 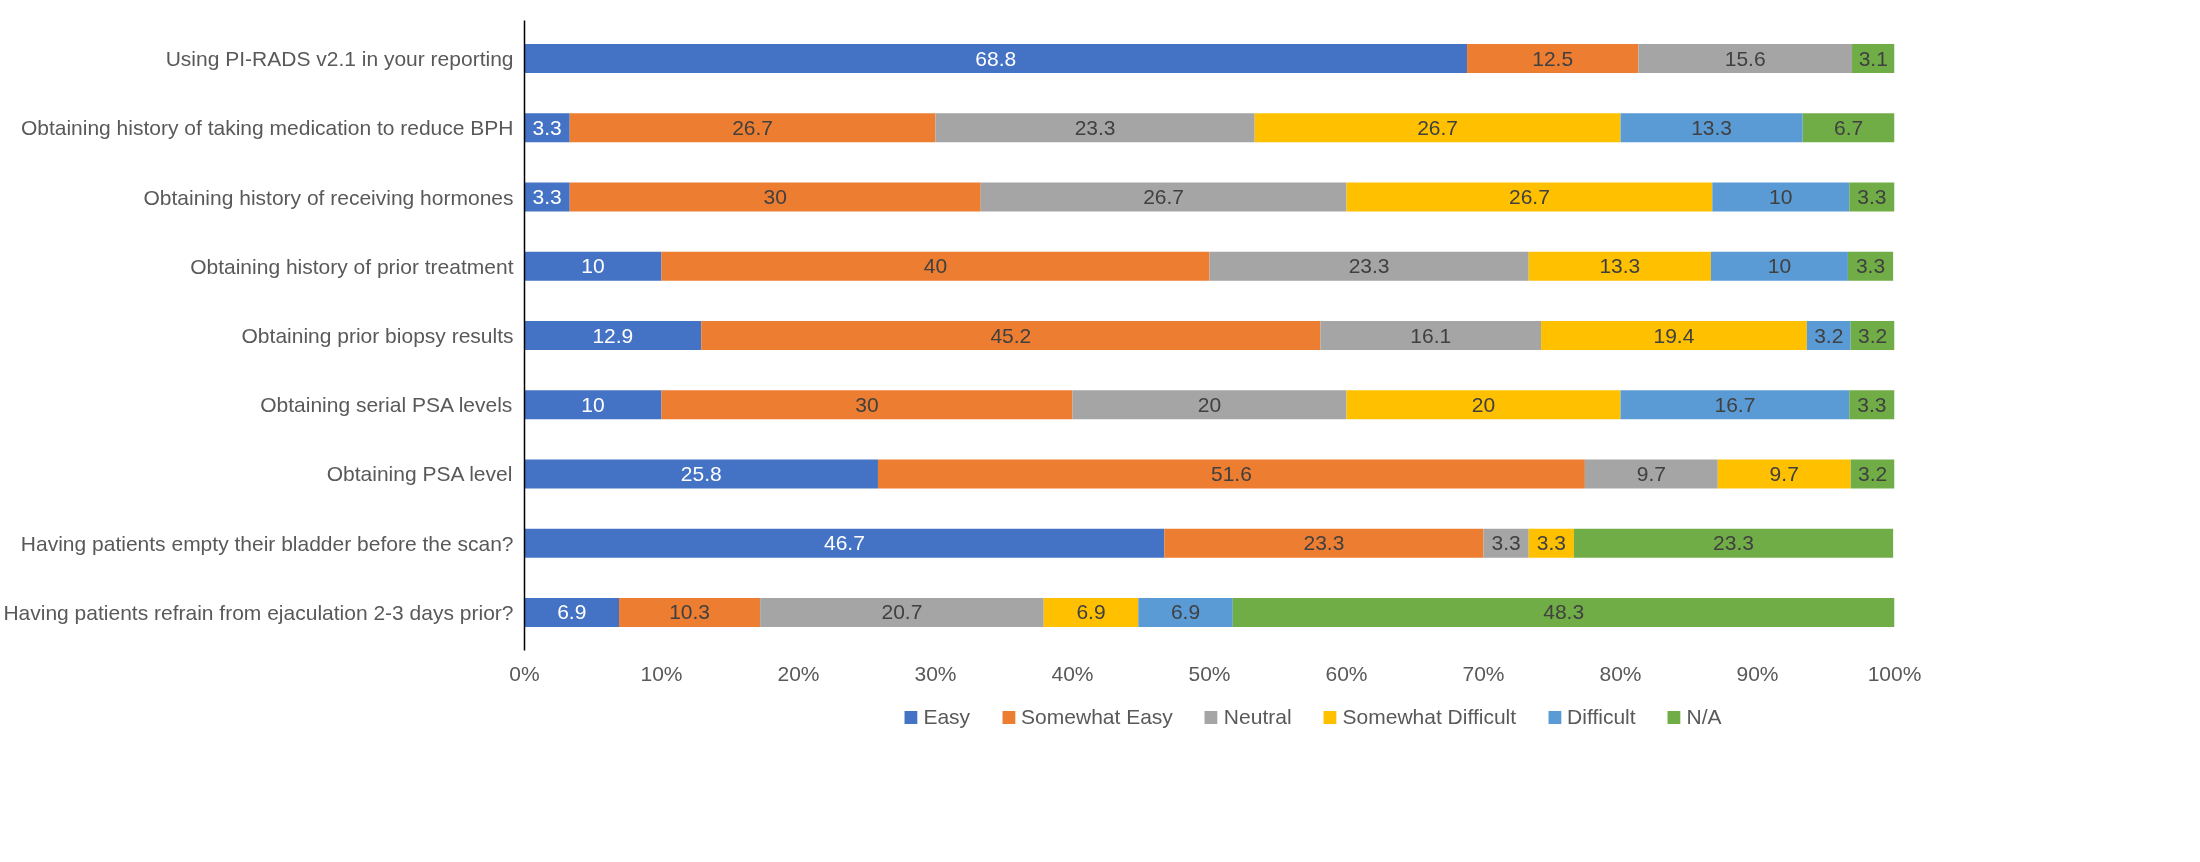 I want to click on data-label: 10.3, so click(x=690, y=612).